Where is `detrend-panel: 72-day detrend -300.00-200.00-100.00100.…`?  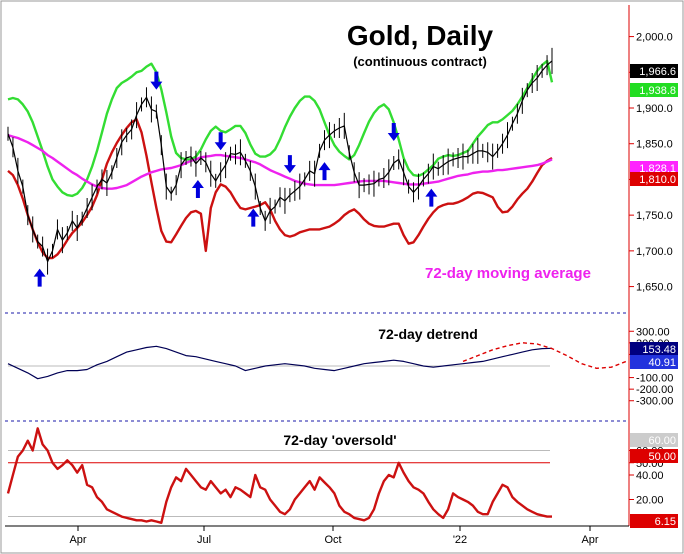
detrend-panel: 72-day detrend -300.00-200.00-100.00100.… is located at coordinates (342, 367).